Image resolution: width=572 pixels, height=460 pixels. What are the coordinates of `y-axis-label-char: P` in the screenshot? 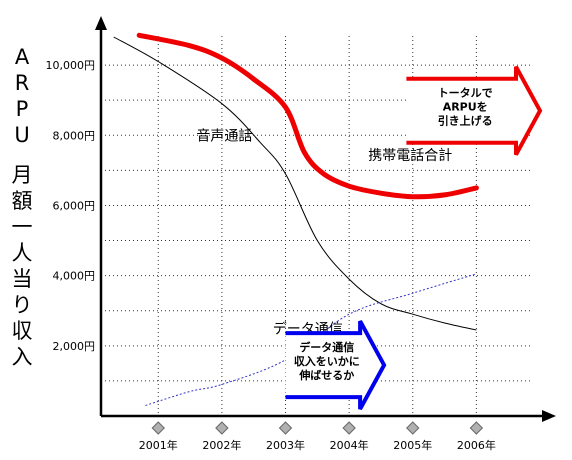 It's located at (22, 109).